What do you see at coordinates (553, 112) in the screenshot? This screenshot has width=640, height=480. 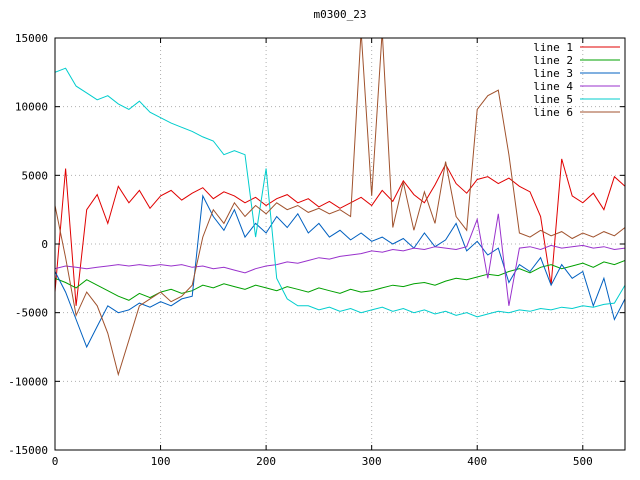 I see `legend-label-6: line 6` at bounding box center [553, 112].